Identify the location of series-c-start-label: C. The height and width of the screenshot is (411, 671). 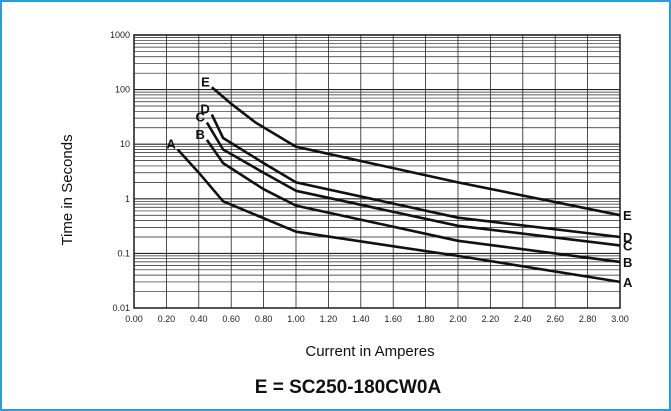
(201, 116).